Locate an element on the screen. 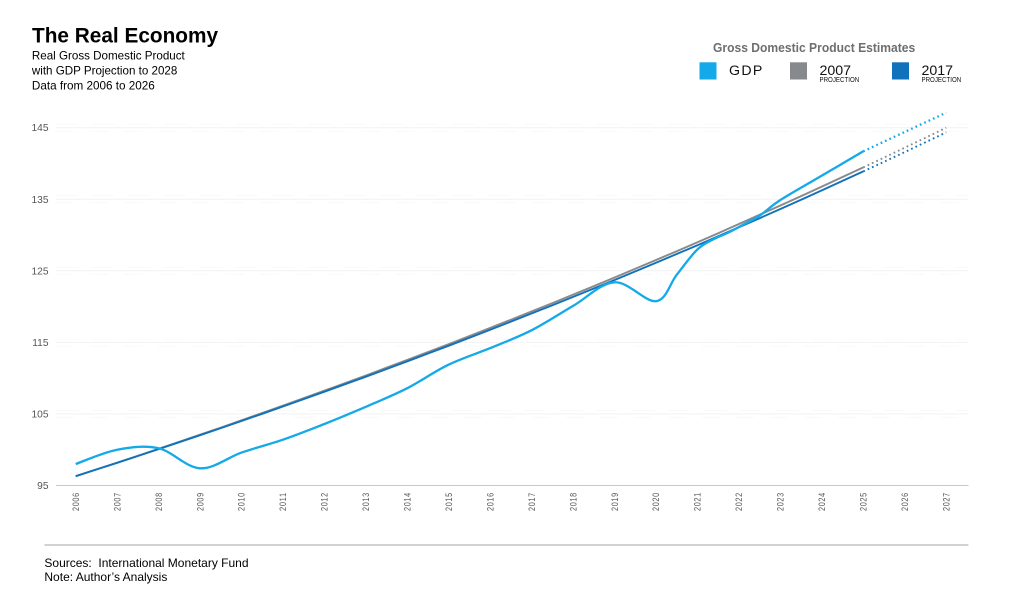  svg-text: 2027 is located at coordinates (946, 501).